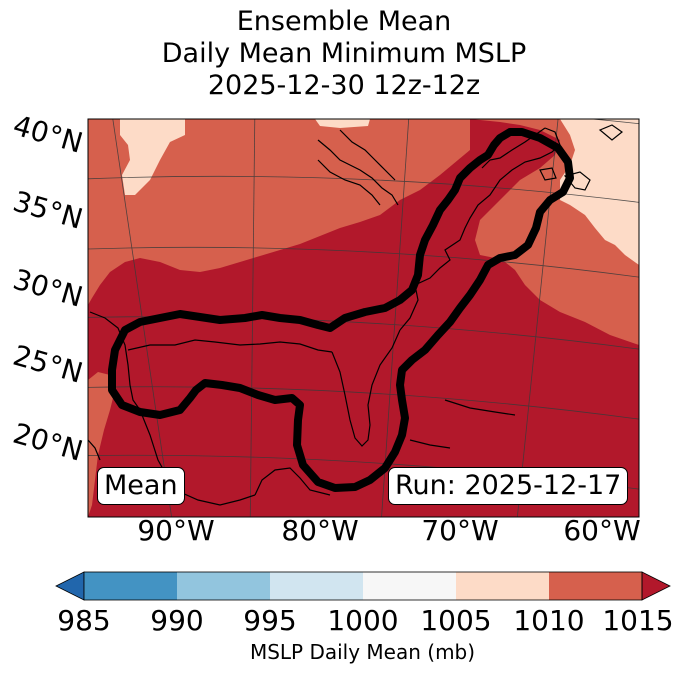 This screenshot has width=688, height=674. Describe the element at coordinates (363, 620) in the screenshot. I see `colorbar-tick-1000: 1000` at that location.